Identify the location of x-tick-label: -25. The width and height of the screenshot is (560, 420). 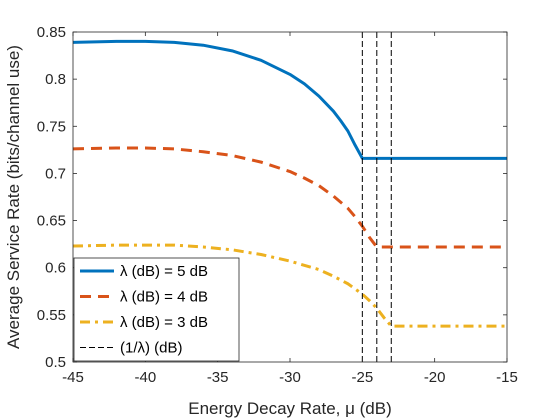
(362, 377).